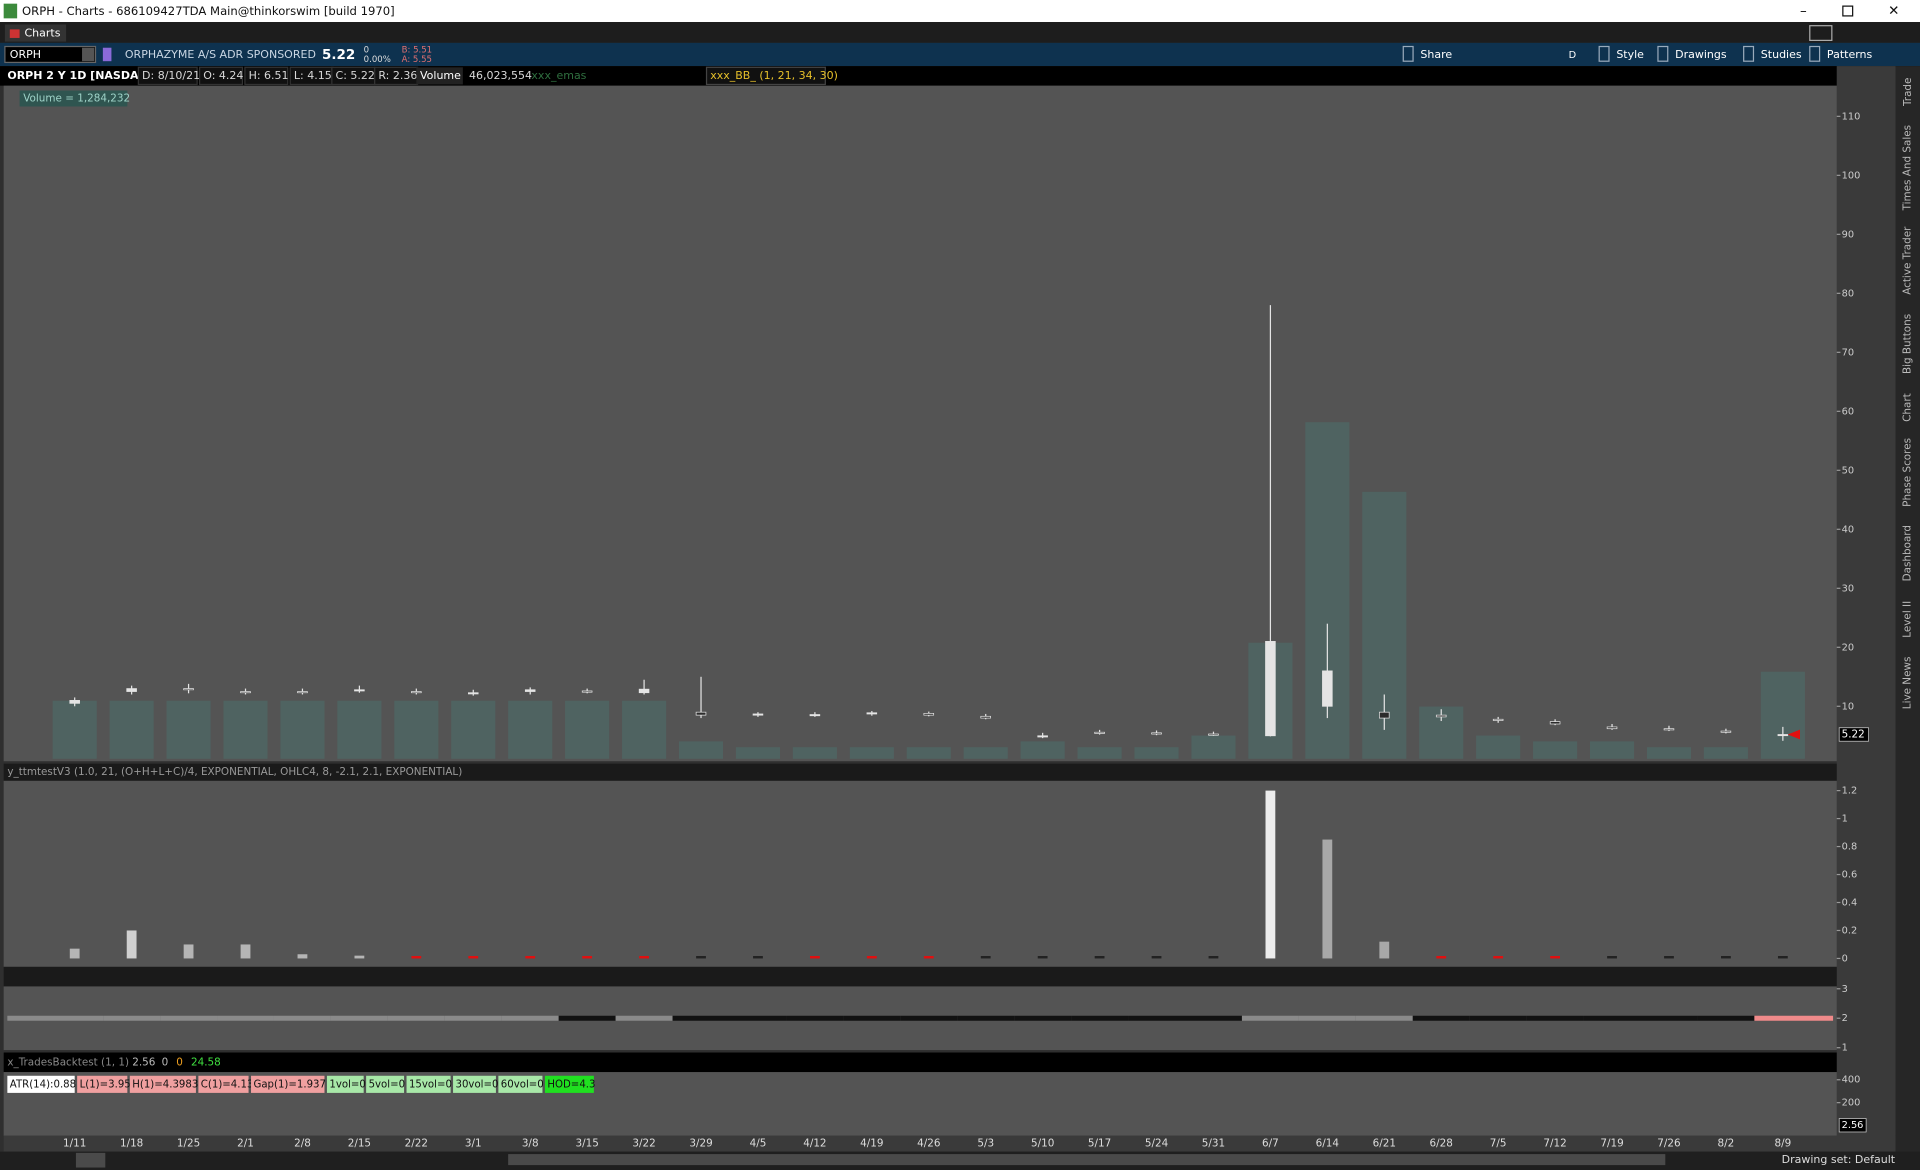  Describe the element at coordinates (302, 1144) in the screenshot. I see `x-tick-label: 2/8` at that location.